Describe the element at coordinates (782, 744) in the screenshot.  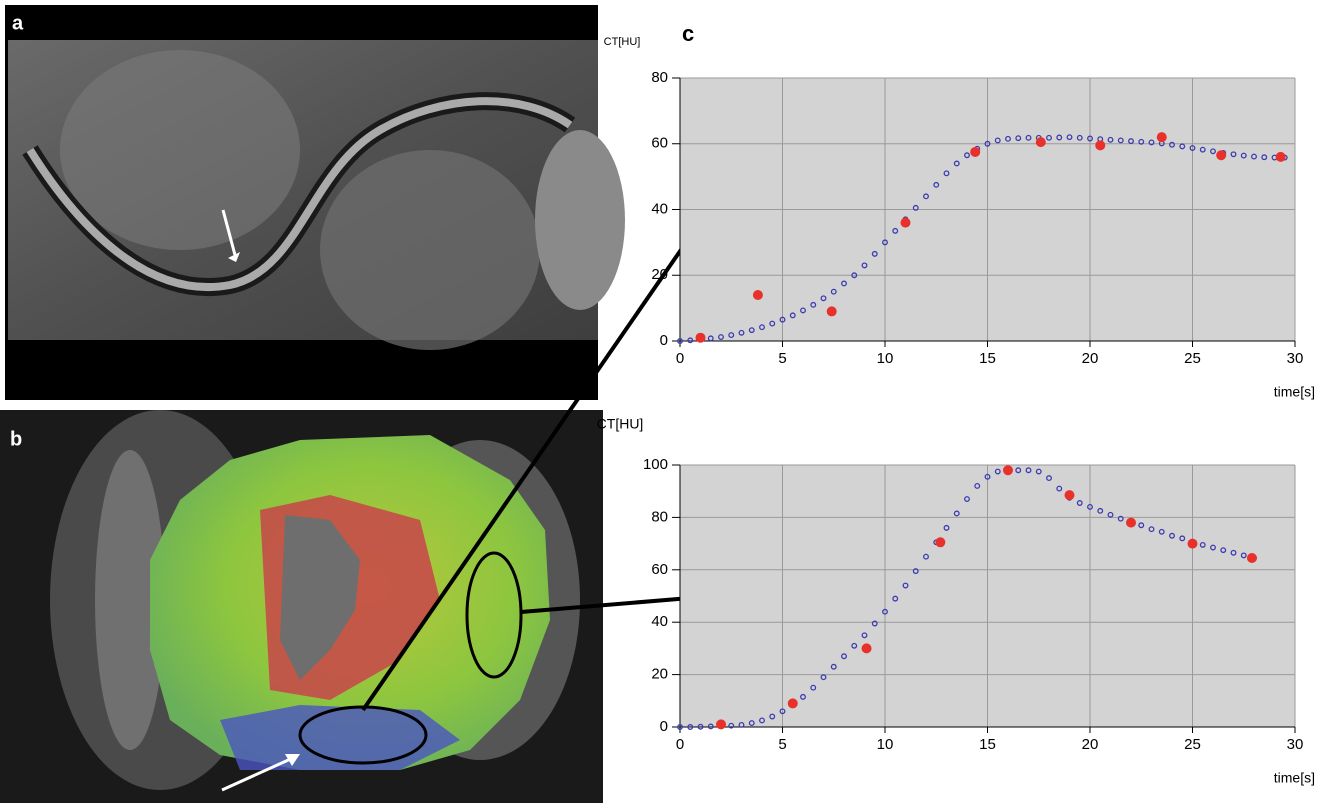
I see `x-tick-label: 5` at that location.